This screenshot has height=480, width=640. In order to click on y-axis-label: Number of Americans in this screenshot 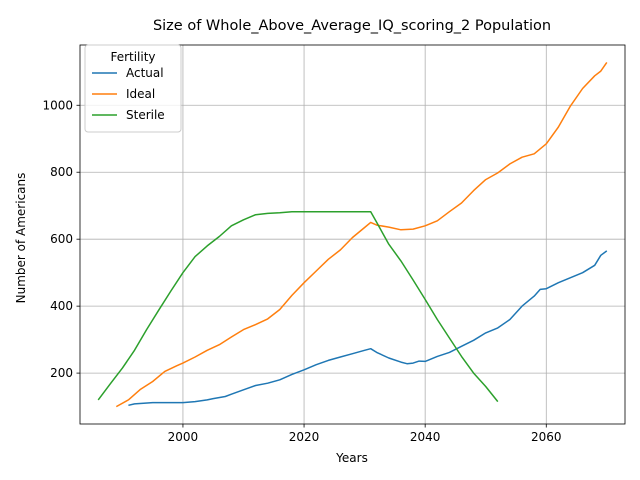, I will do `click(21, 238)`.